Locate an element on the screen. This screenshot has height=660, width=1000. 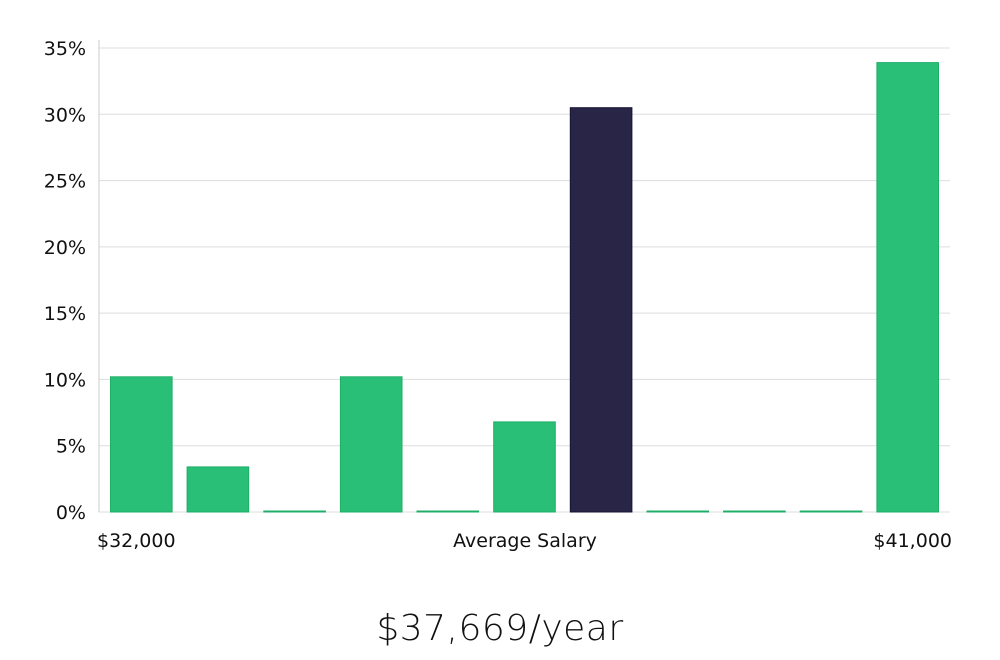
x-min-label: $32,000 is located at coordinates (136, 541).